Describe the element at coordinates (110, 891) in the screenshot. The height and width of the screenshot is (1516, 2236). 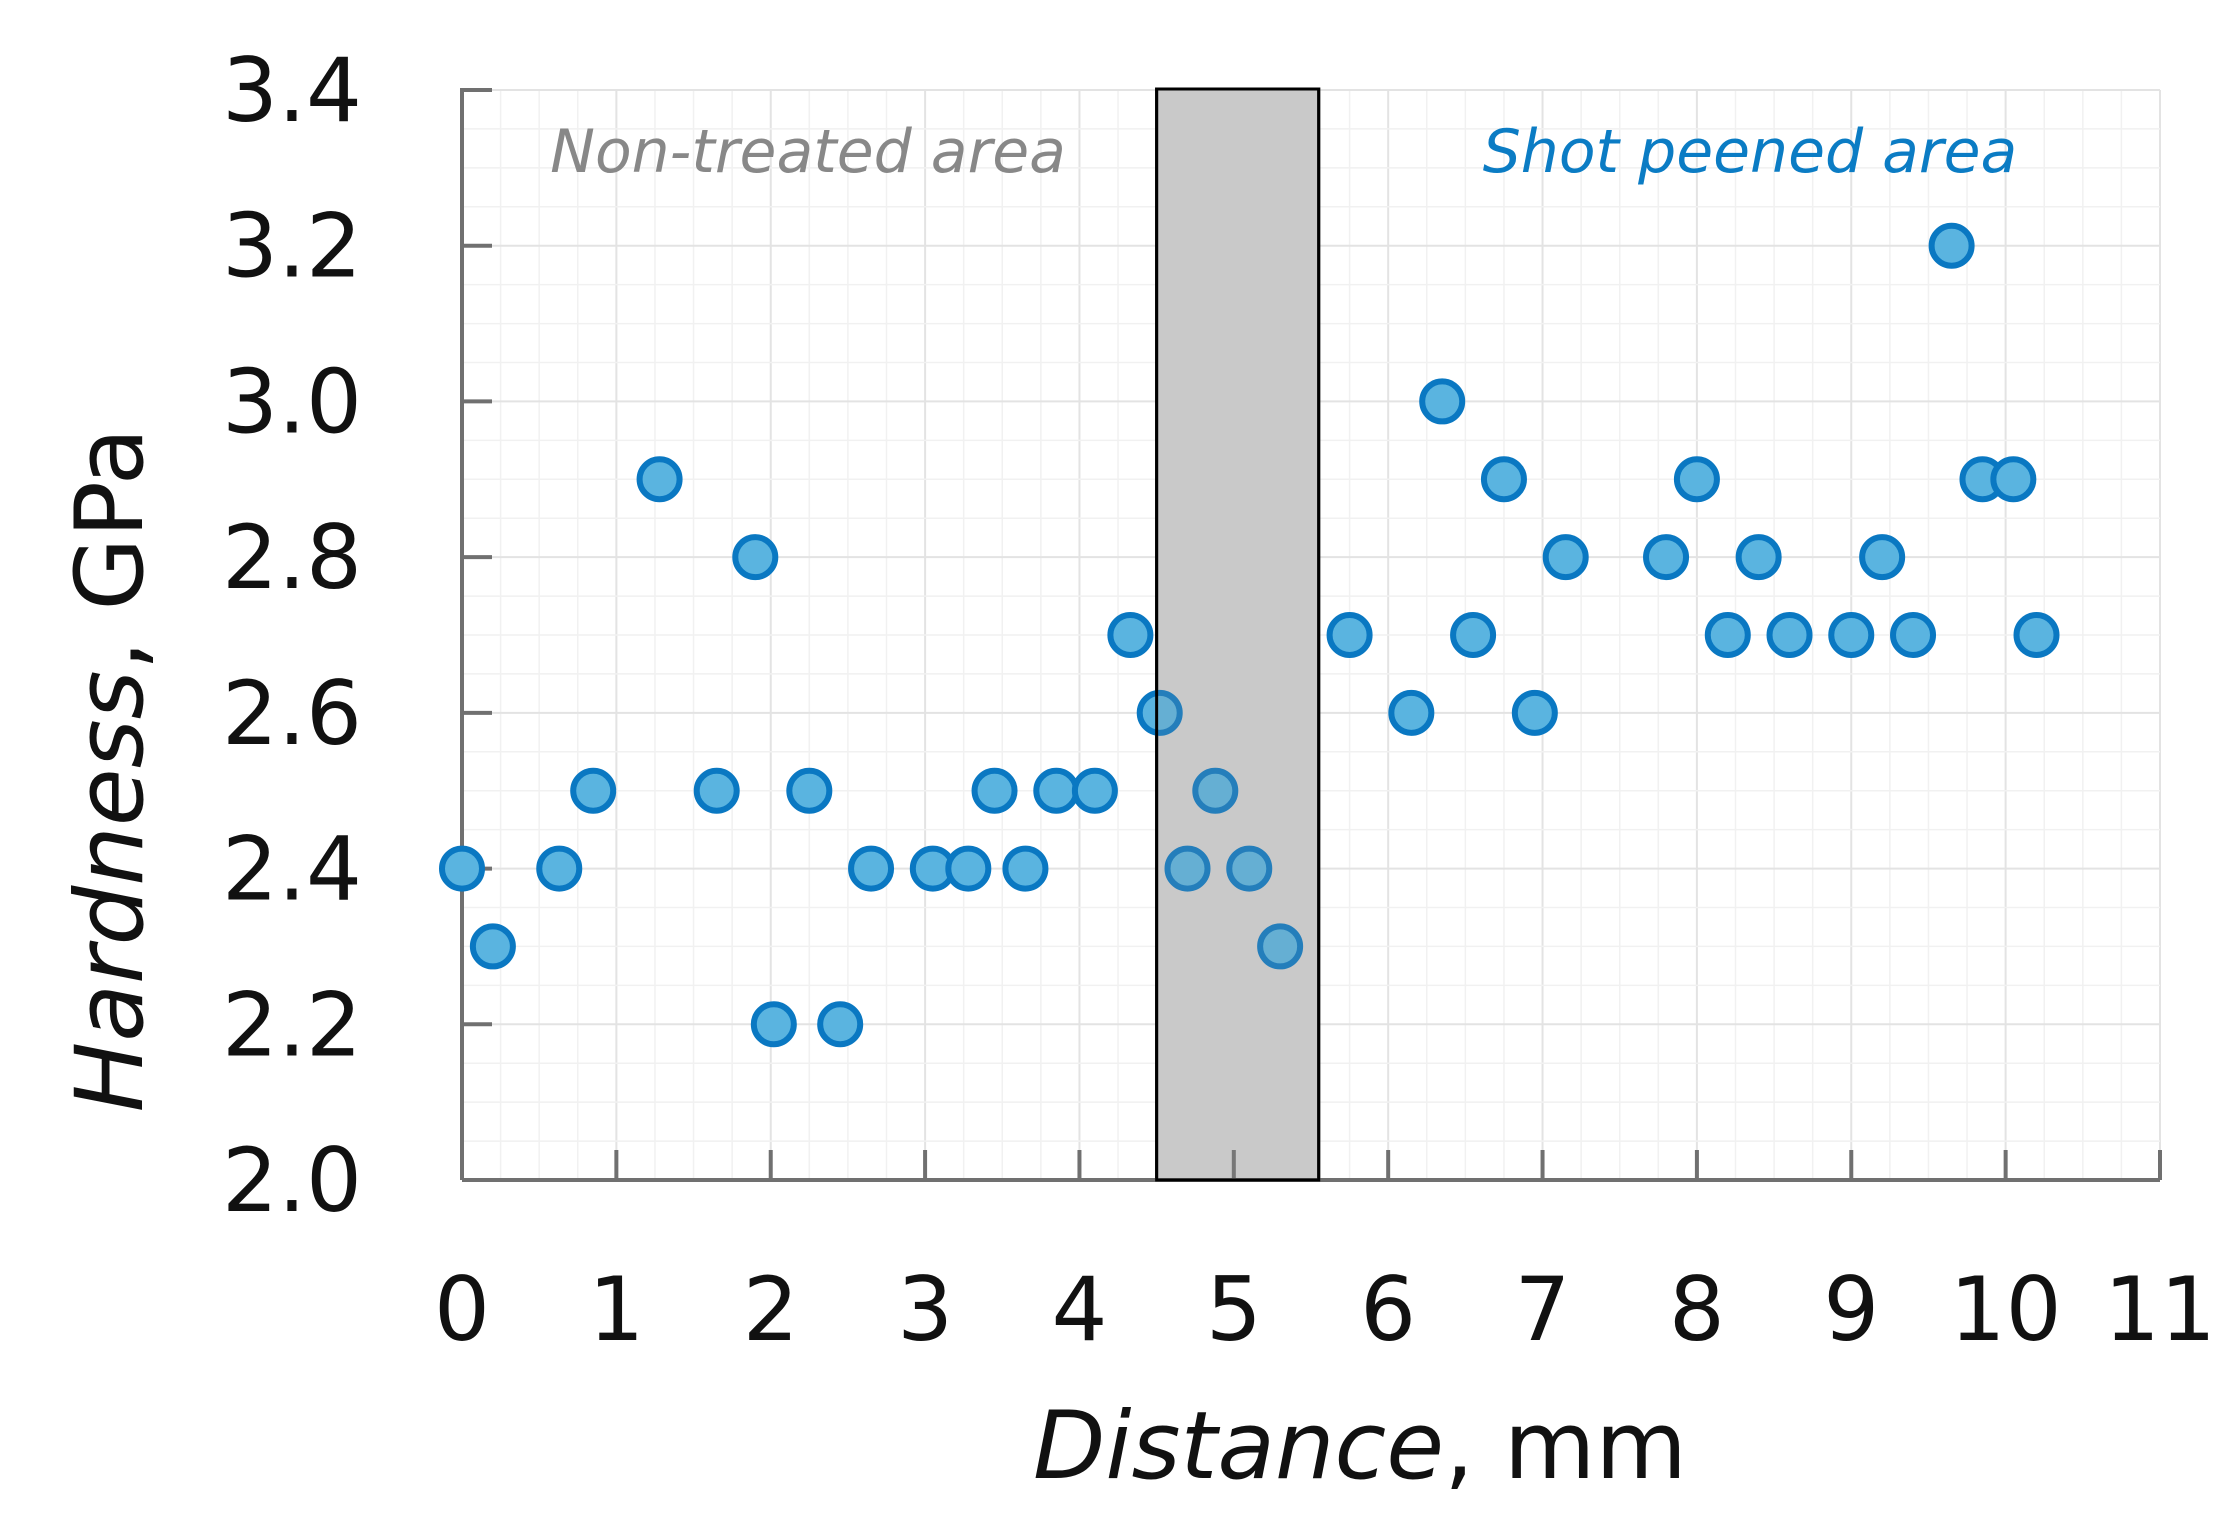
I see `y-axis-title-italic: Hardness` at that location.